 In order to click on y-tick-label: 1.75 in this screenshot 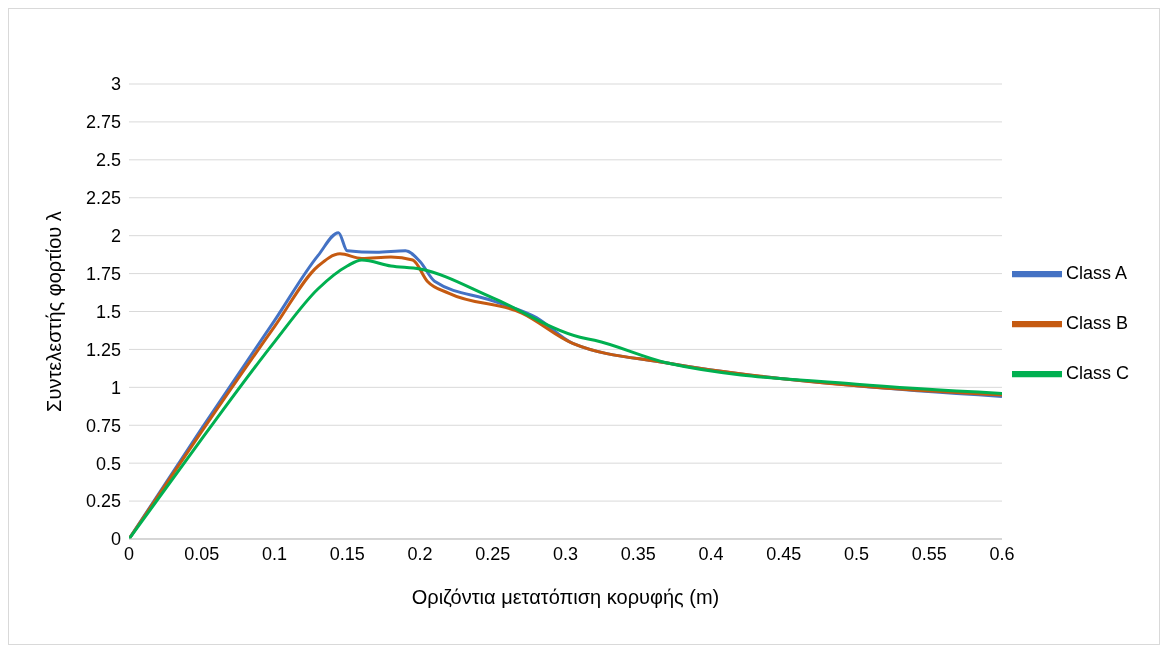, I will do `click(103, 273)`.